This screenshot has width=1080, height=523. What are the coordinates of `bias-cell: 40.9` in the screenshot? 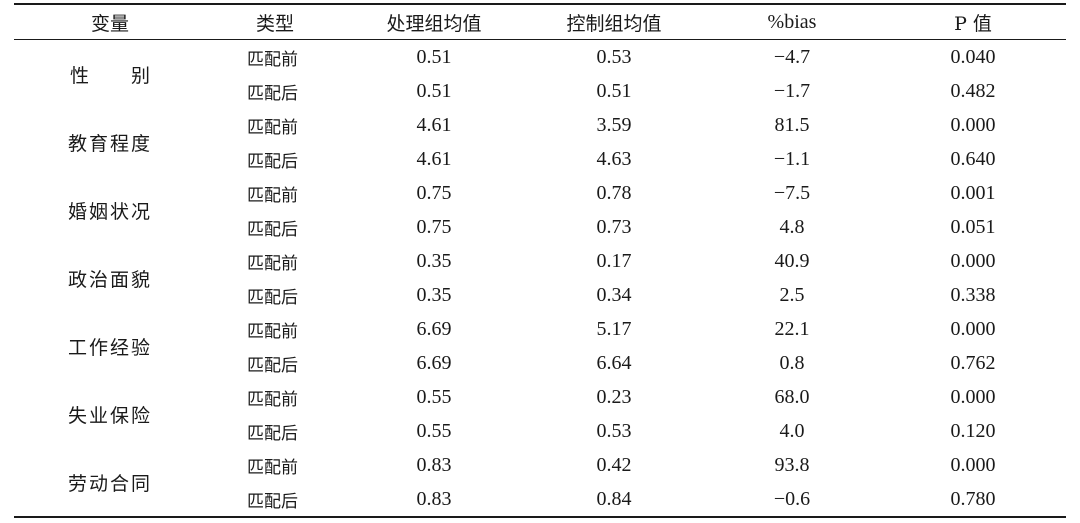 It's located at (792, 260).